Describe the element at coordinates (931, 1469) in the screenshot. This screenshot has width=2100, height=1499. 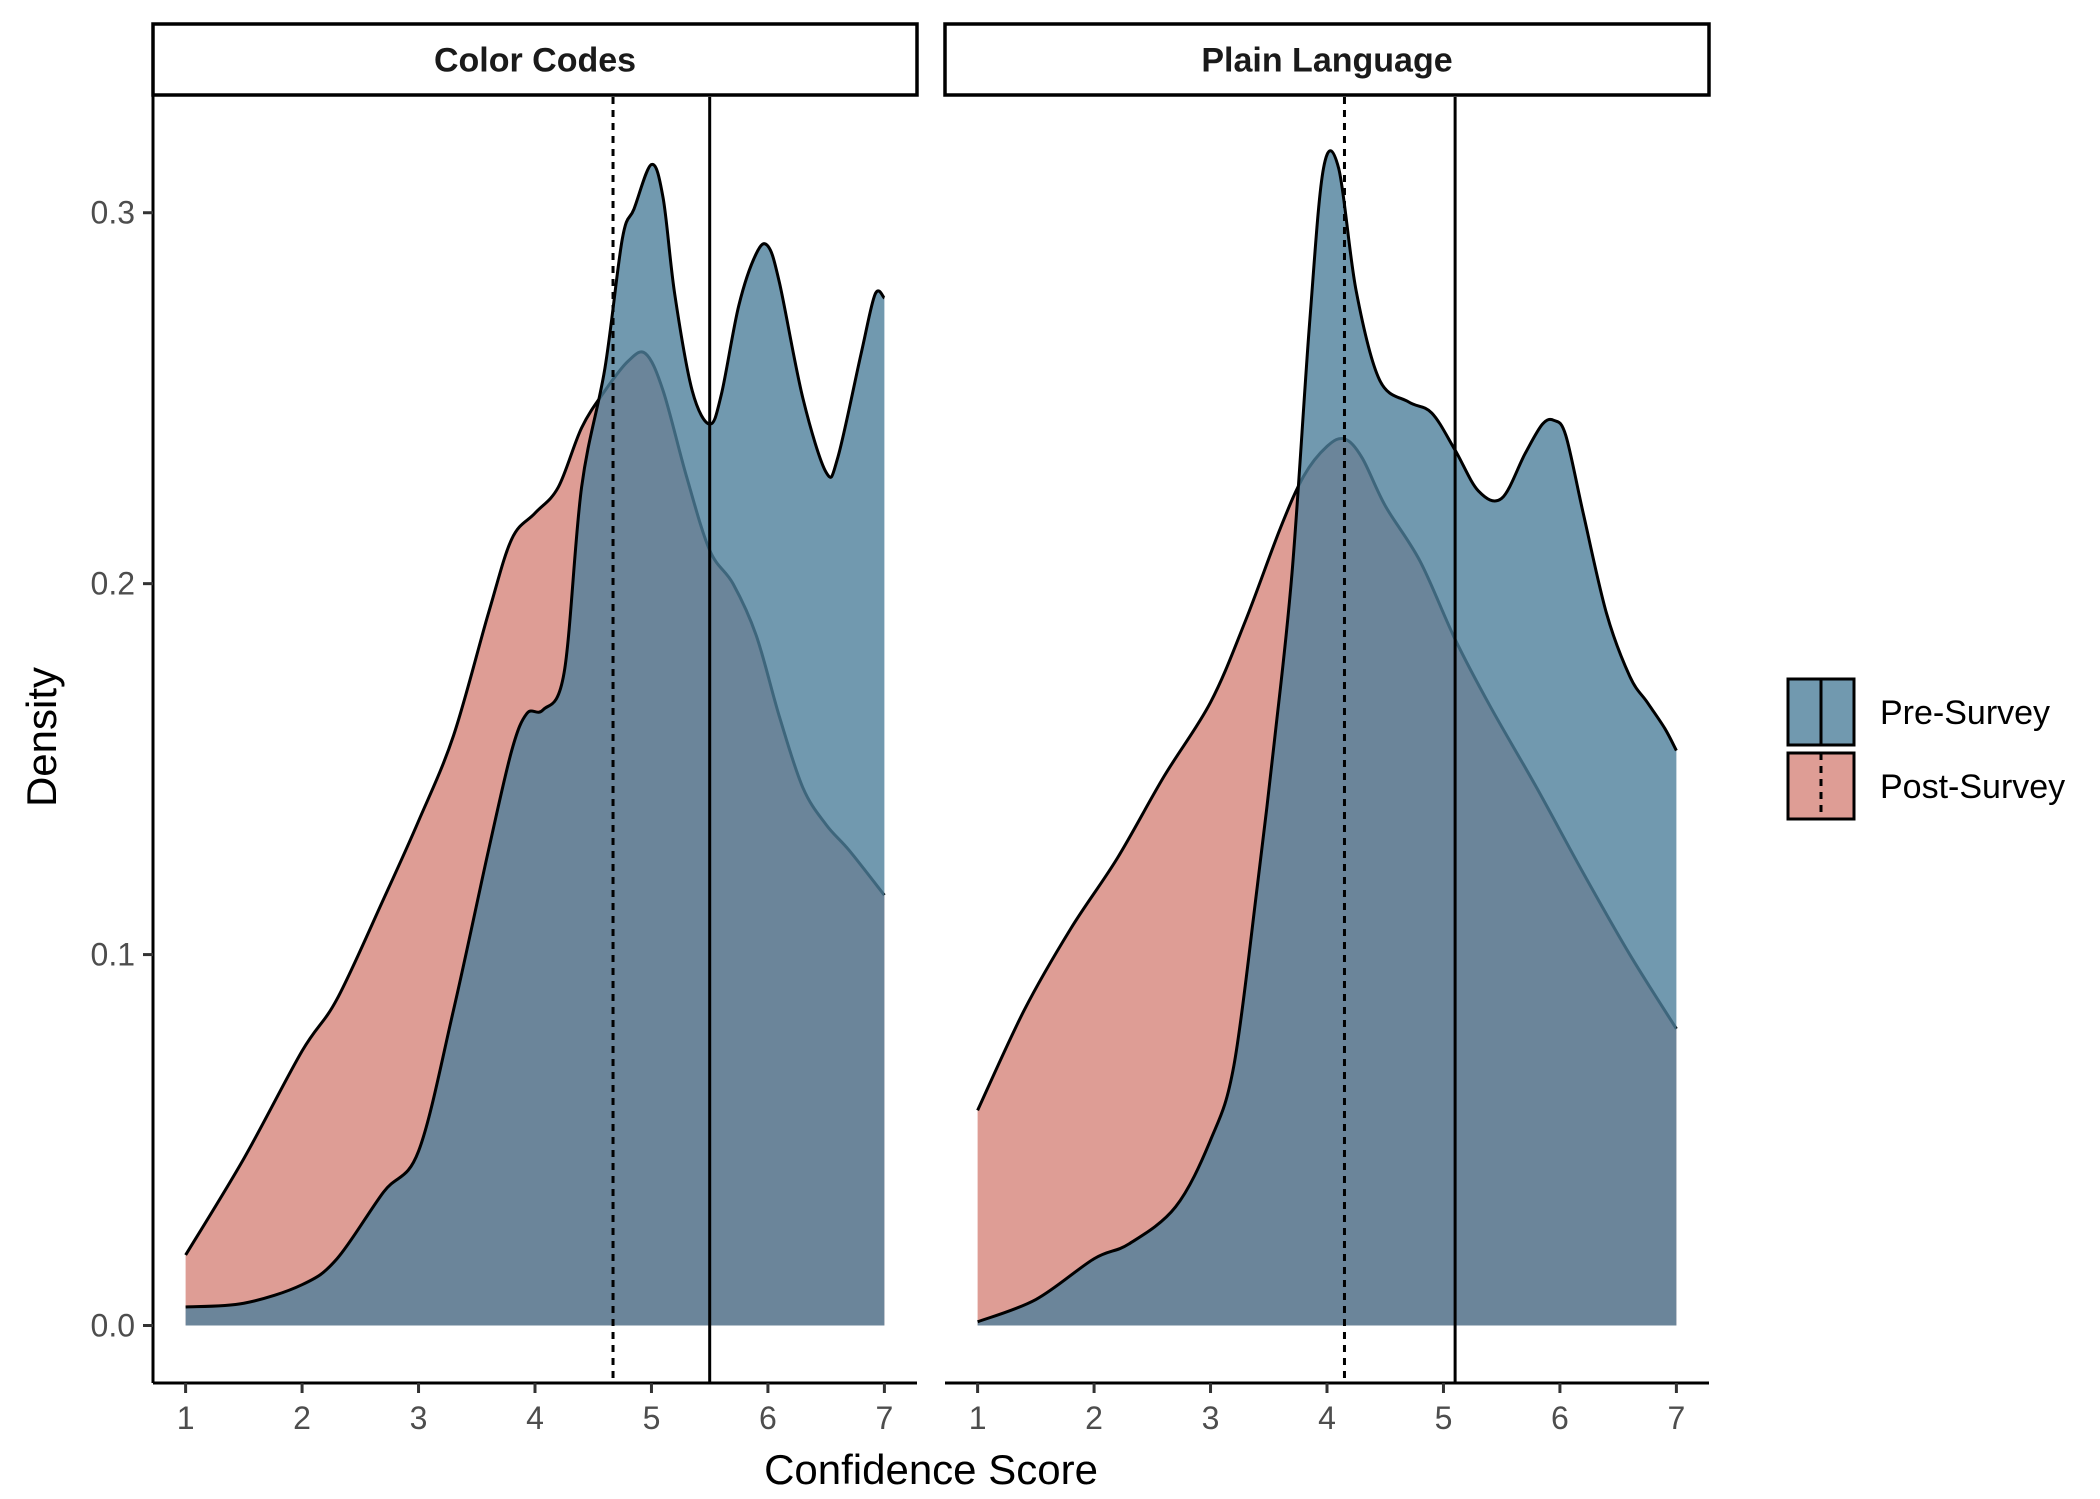
I see `x-axis-title: Confidence Score` at that location.